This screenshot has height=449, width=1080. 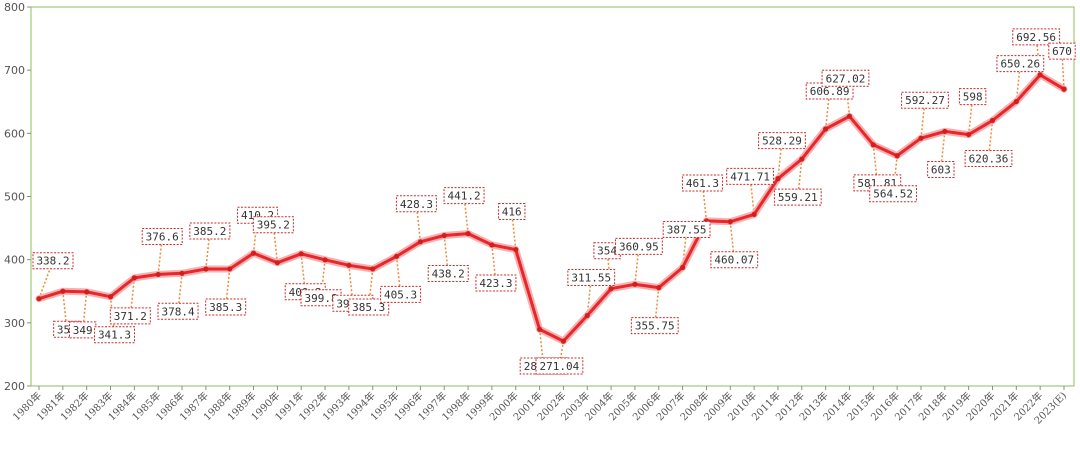 I want to click on data-label-text: 598, so click(x=973, y=97).